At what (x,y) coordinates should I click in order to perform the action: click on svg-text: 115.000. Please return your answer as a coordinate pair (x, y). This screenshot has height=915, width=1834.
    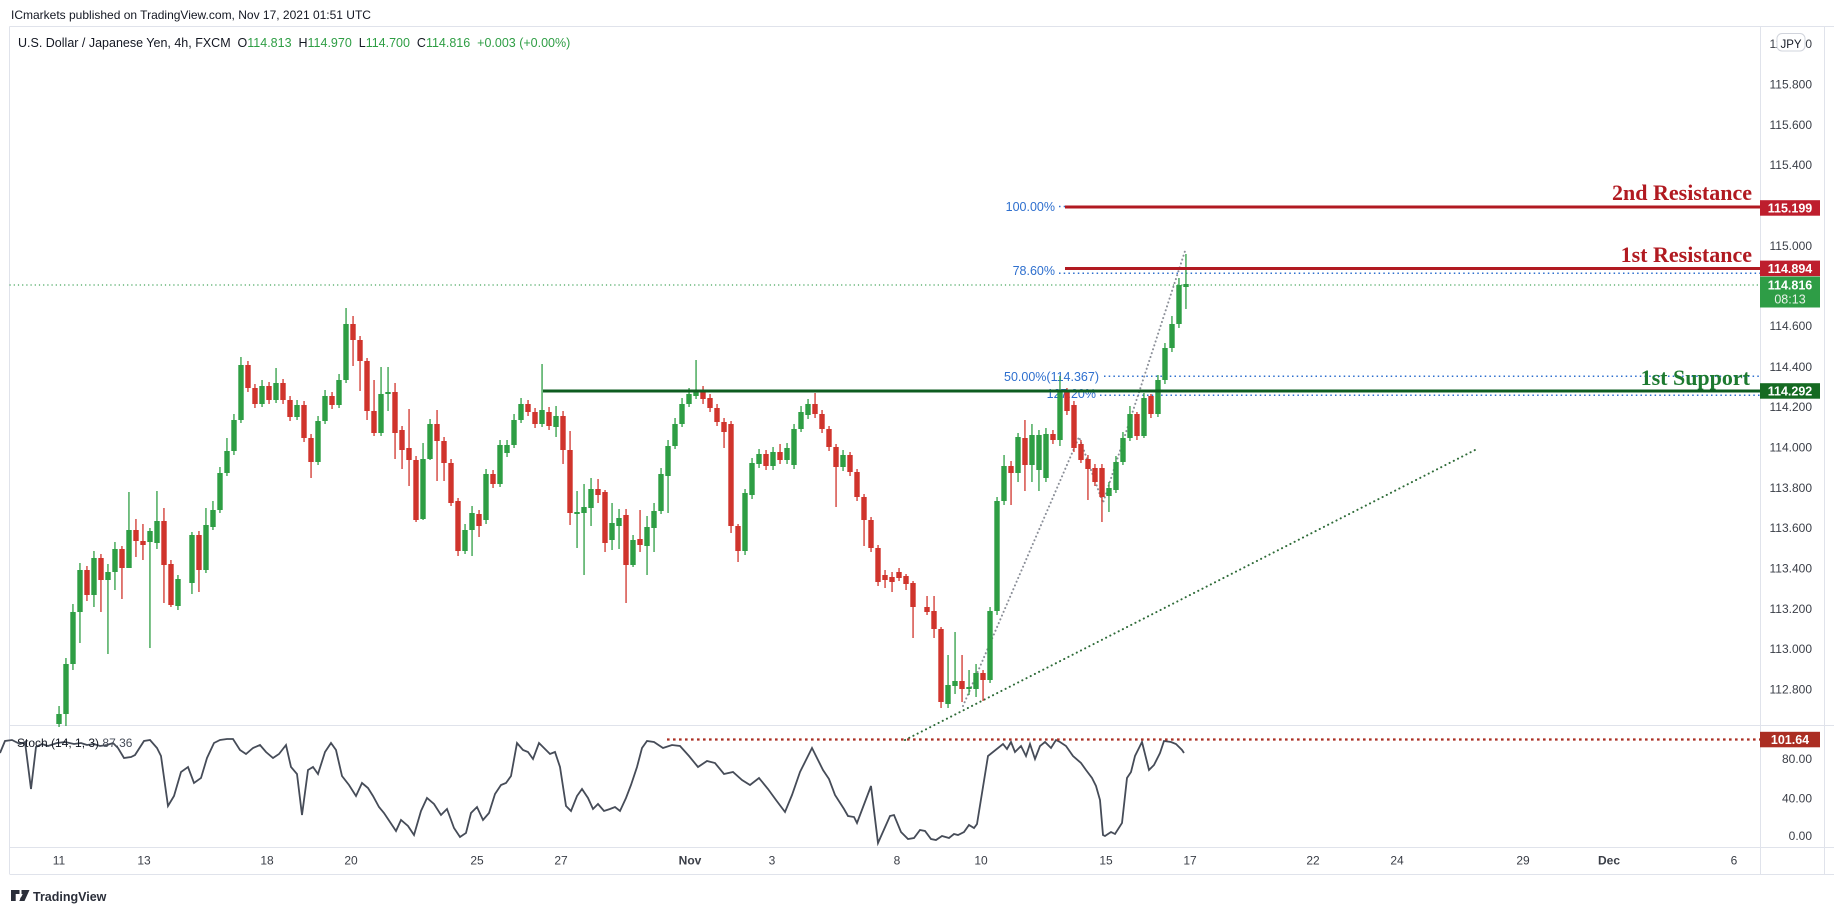
    Looking at the image, I should click on (1791, 246).